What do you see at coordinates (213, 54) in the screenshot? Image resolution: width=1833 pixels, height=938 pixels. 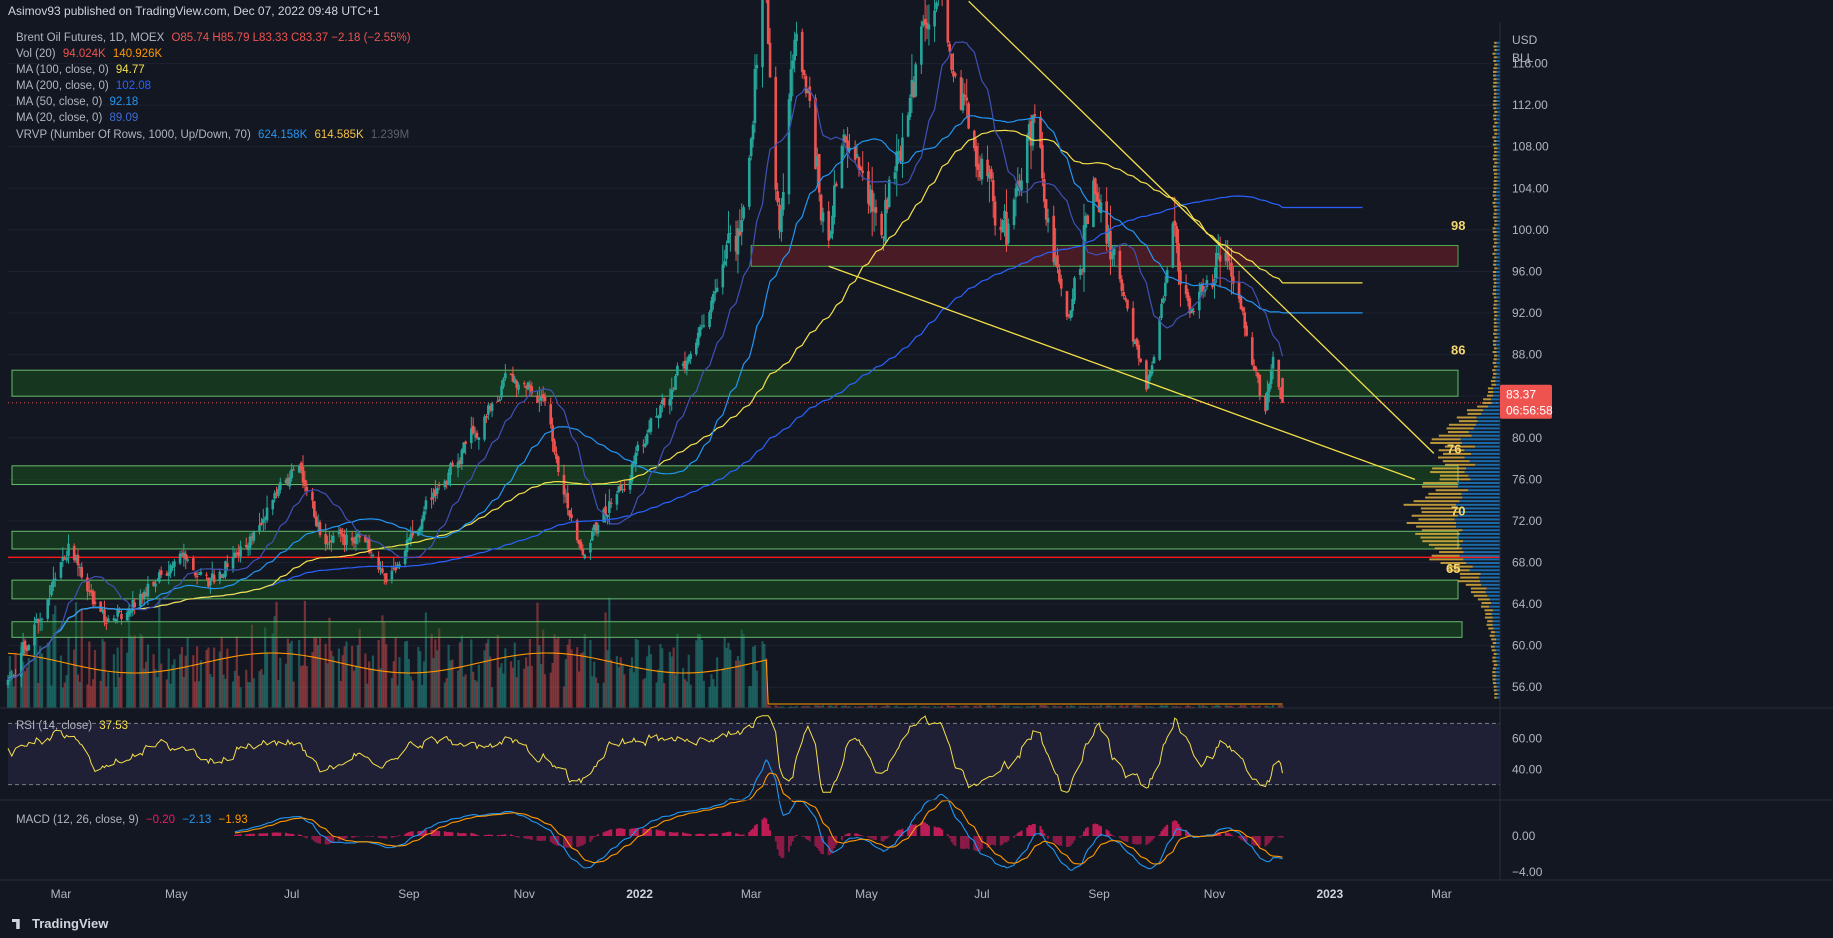 I see `vol-row: Vol (20) 94.024K 140.926K` at bounding box center [213, 54].